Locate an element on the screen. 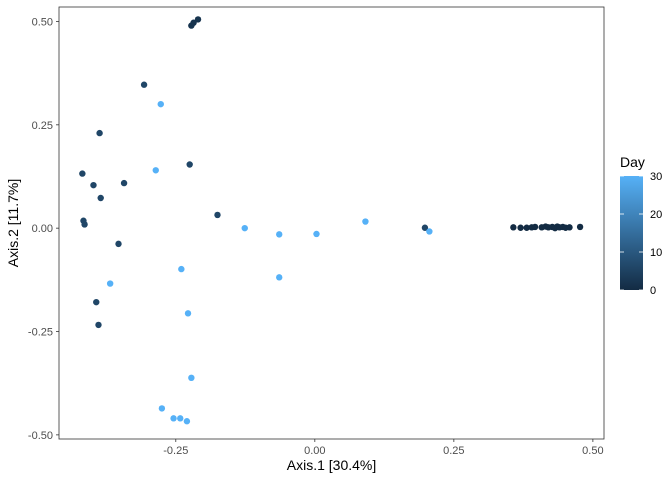  legend-colorbar is located at coordinates (631, 233).